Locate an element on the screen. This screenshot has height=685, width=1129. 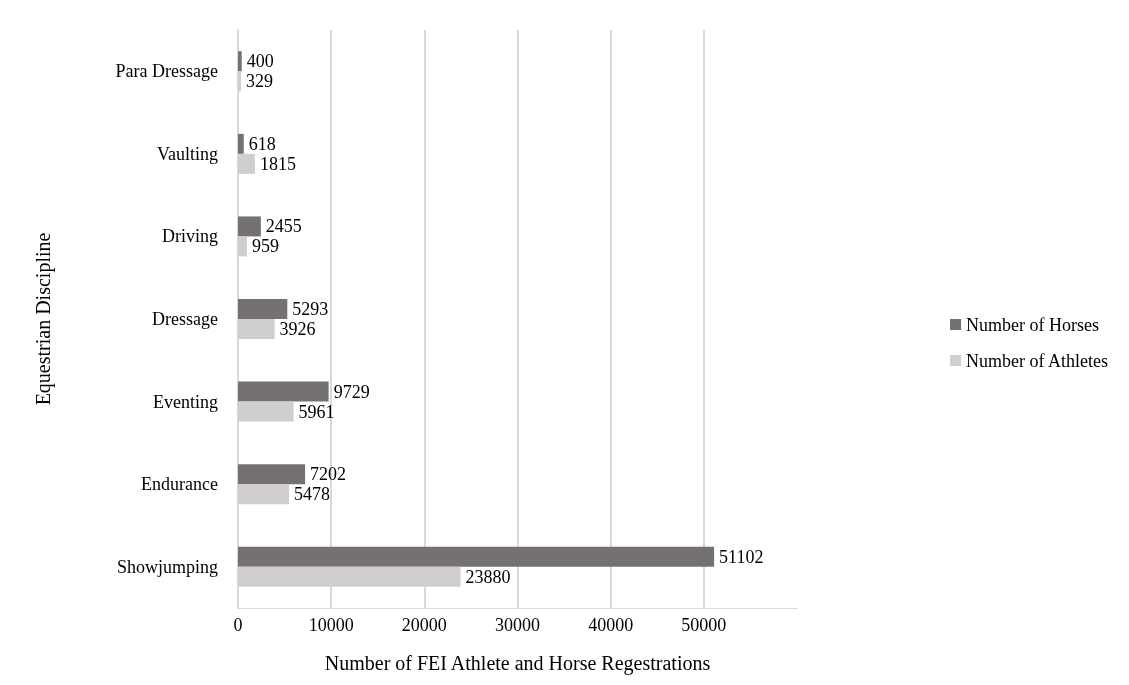
data-label: 5961 is located at coordinates (316, 411).